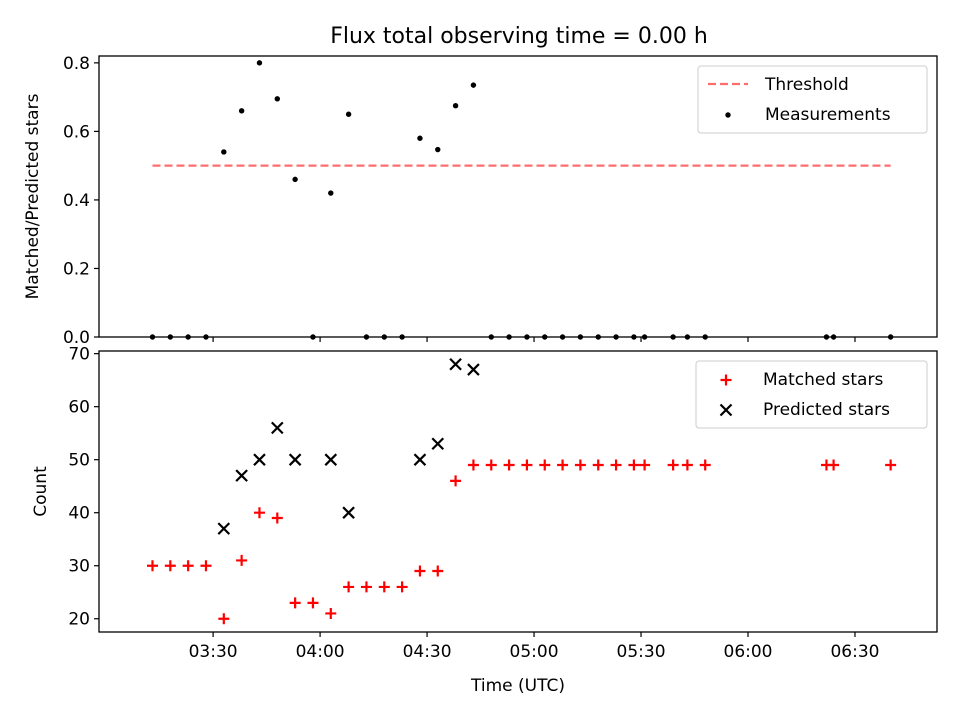 The width and height of the screenshot is (960, 725). What do you see at coordinates (826, 410) in the screenshot?
I see `legend-predicted-label: Predicted stars` at bounding box center [826, 410].